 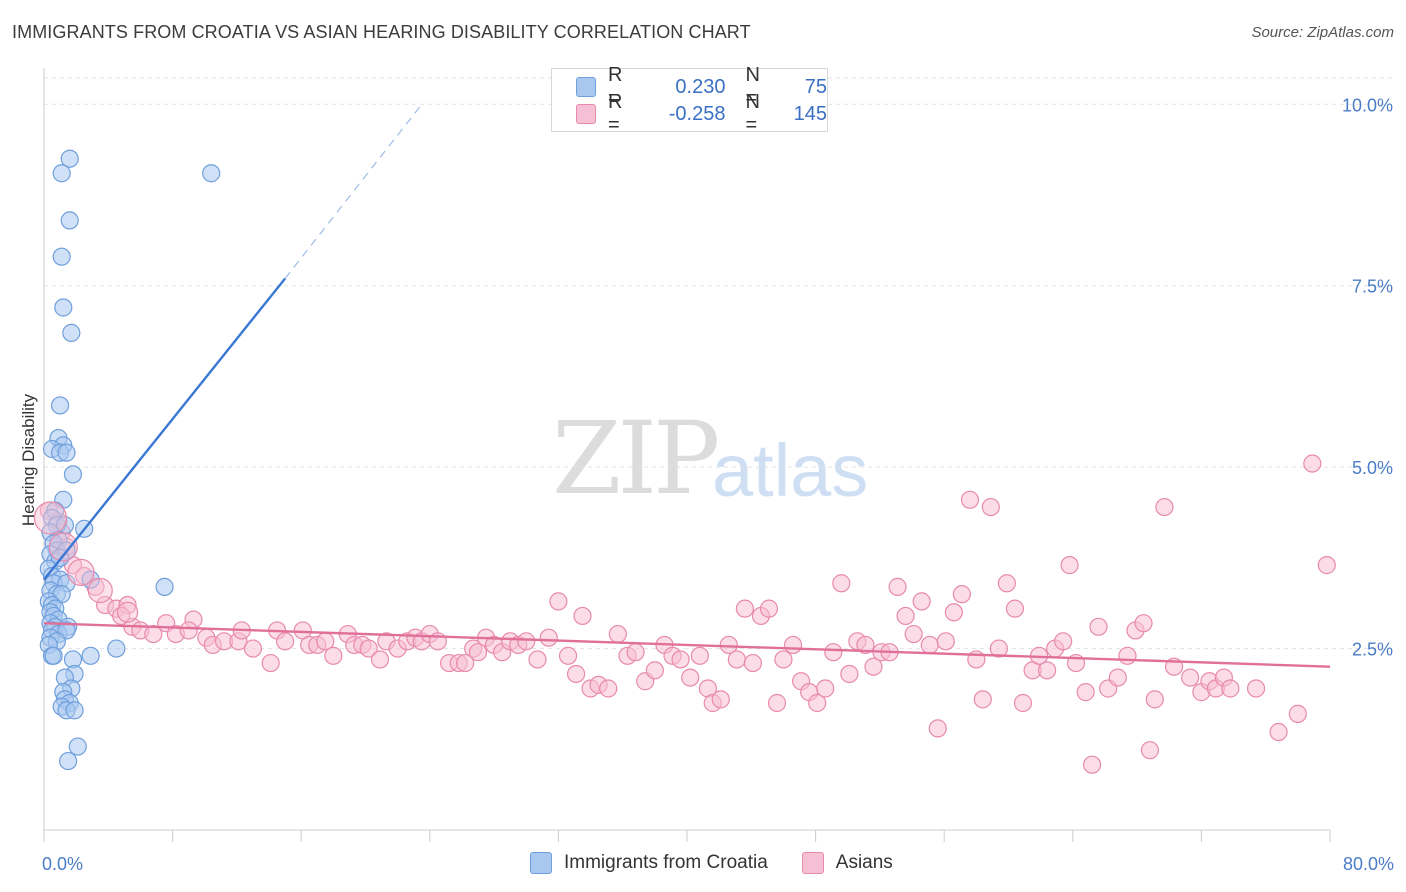 What do you see at coordinates (353, 191) in the screenshot?
I see `trendline-croatia-extension` at bounding box center [353, 191].